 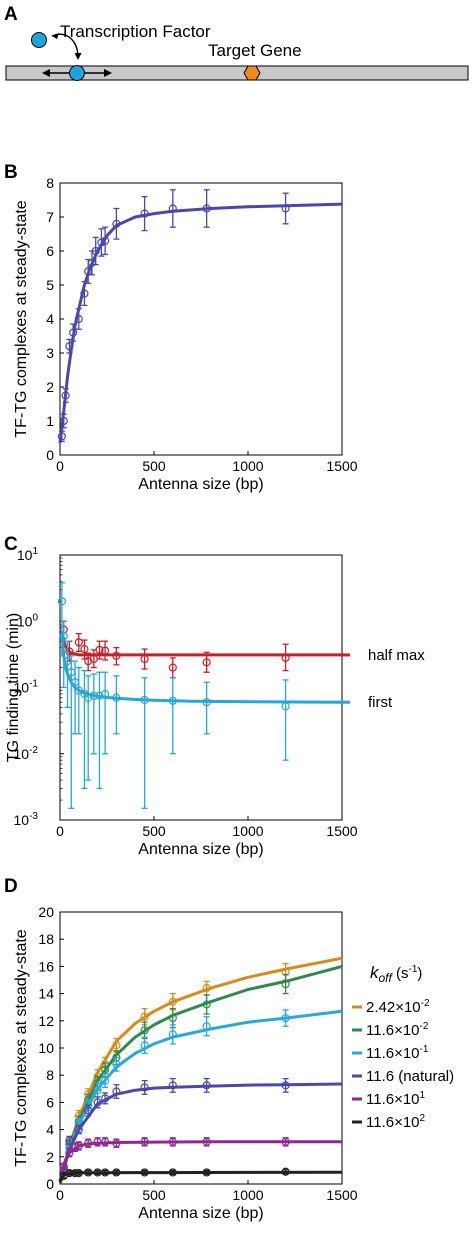 I want to click on target-gene-icon, so click(x=252, y=73).